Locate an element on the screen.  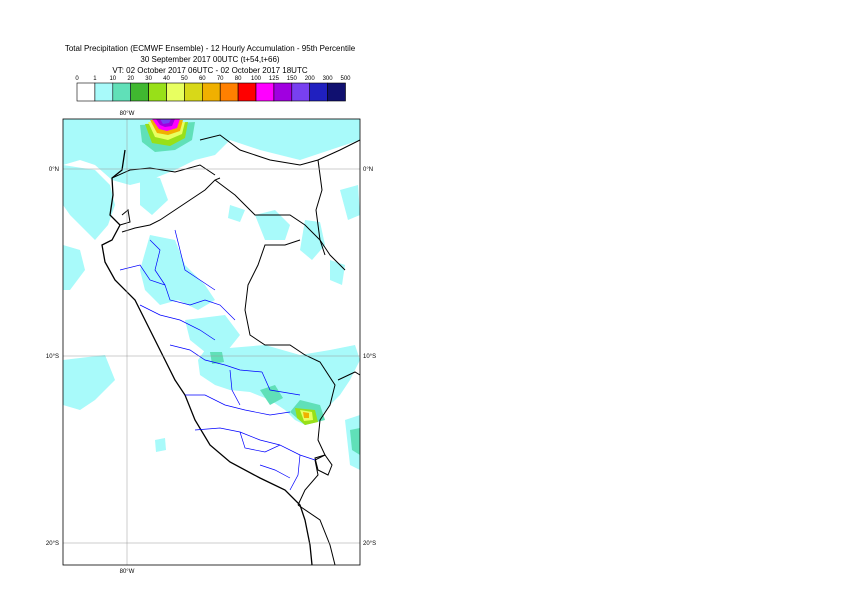
lat-label-left-20s: 20°S is located at coordinates (52, 544).